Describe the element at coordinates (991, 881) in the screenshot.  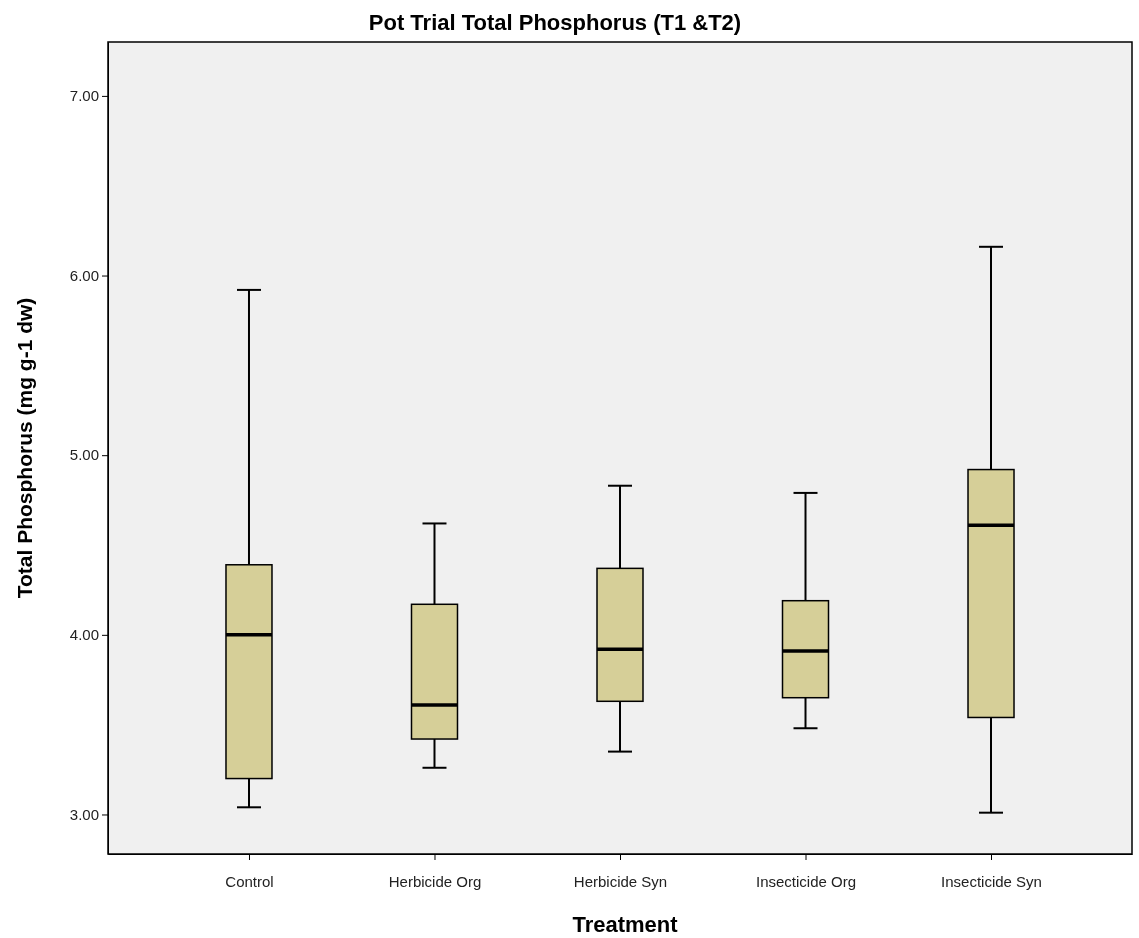
I see `x-tick-label: Insecticide Syn` at that location.